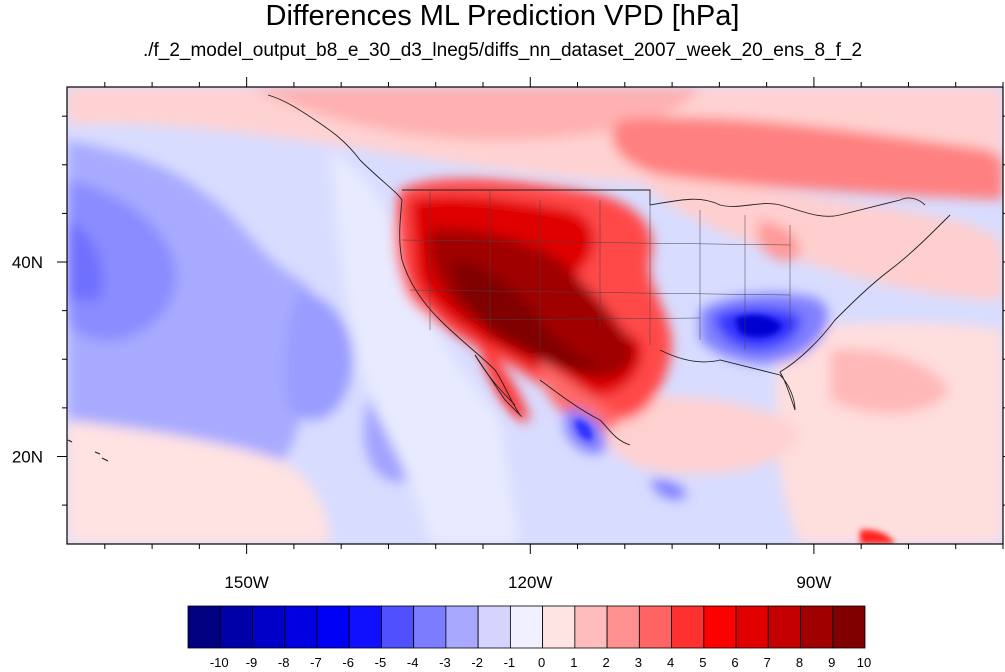  Describe the element at coordinates (670, 662) in the screenshot. I see `colorbar-label: 4` at that location.